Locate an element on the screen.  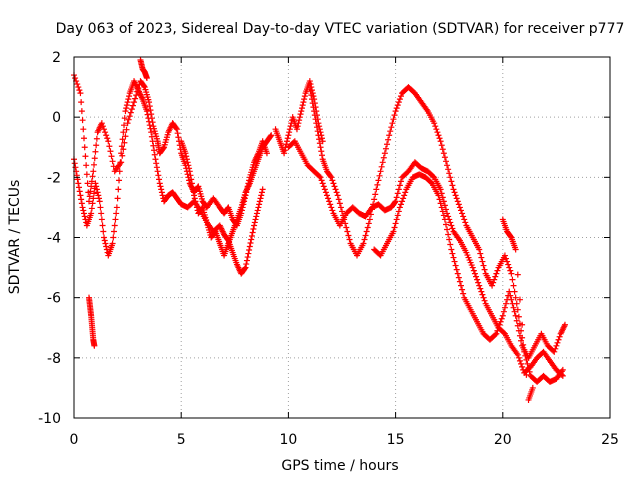
y-axis-label: SDTVAR / TECUs is located at coordinates (15, 237).